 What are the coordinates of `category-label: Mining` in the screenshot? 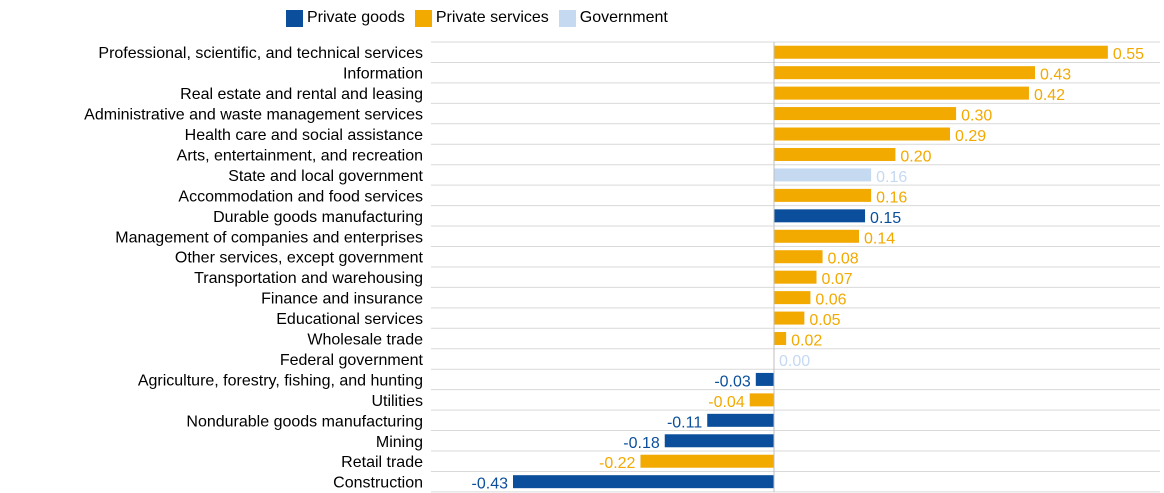 It's located at (399, 442).